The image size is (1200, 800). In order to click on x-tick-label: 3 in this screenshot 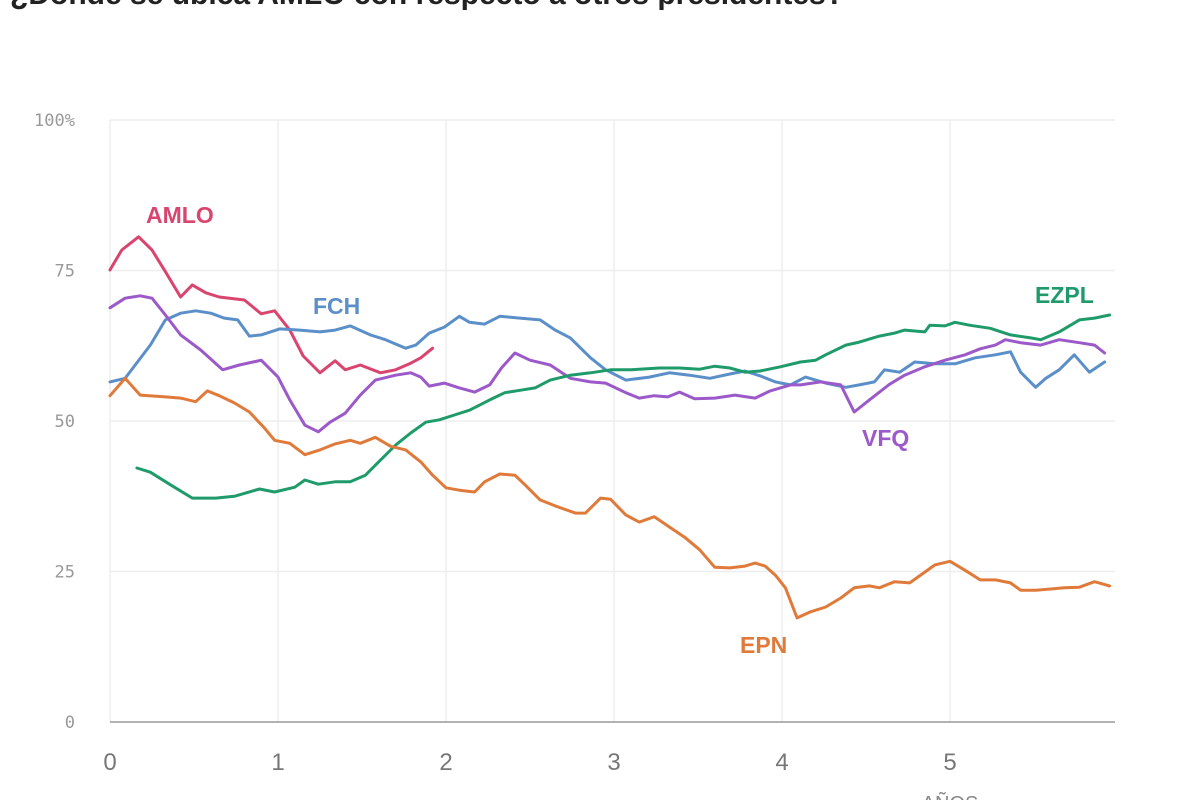, I will do `click(613, 762)`.